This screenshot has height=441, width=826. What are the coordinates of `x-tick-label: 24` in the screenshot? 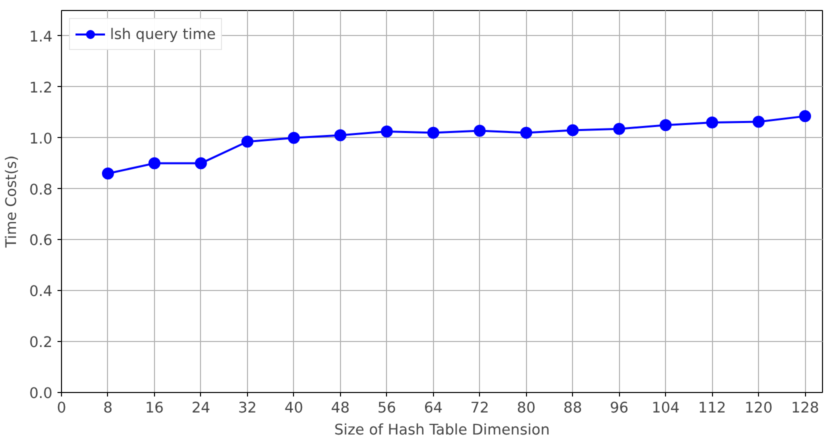 It's located at (201, 408).